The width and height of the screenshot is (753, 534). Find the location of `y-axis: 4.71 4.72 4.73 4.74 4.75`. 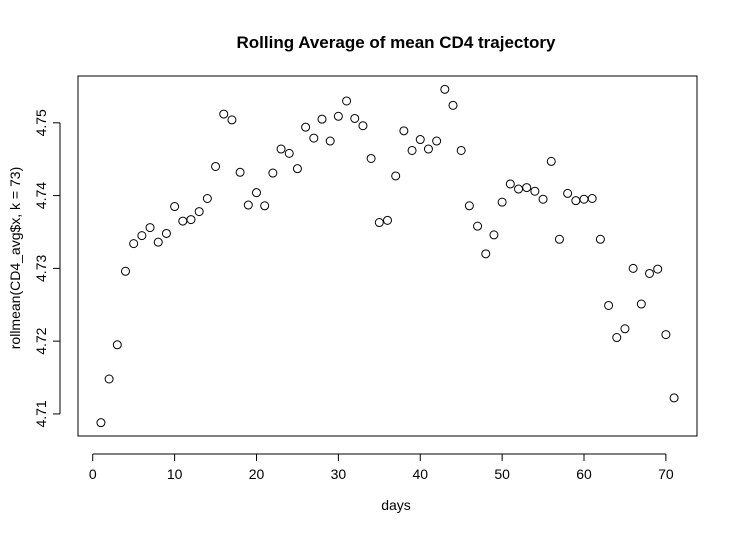

y-axis: 4.71 4.72 4.73 4.74 4.75 is located at coordinates (47, 268).